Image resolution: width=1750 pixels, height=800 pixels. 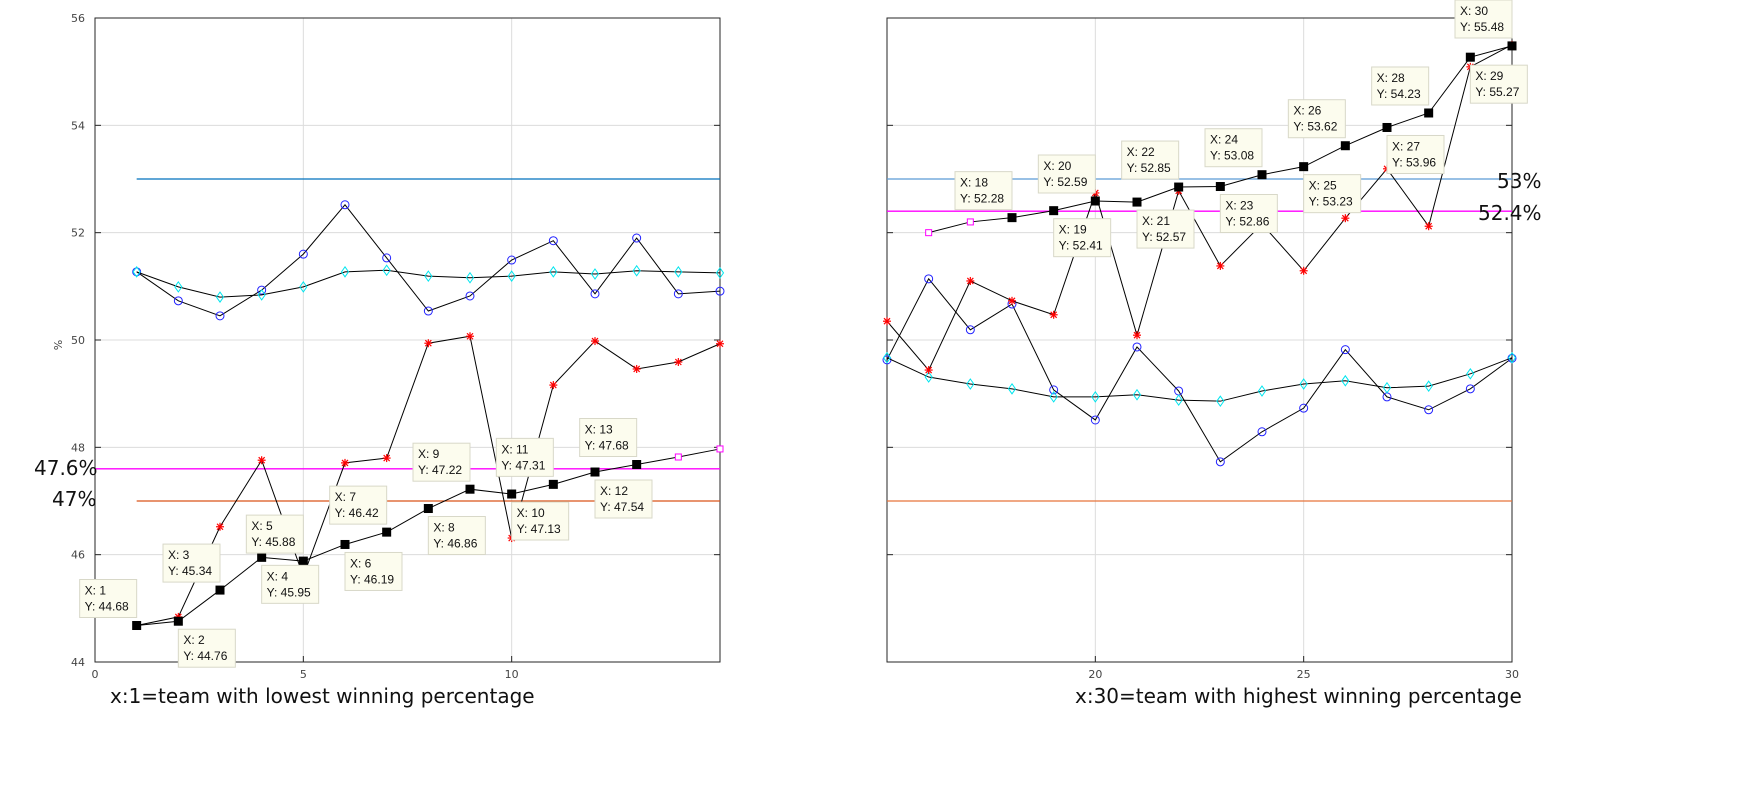 What do you see at coordinates (1057, 166) in the screenshot?
I see `datatip-x-label: X: 20` at bounding box center [1057, 166].